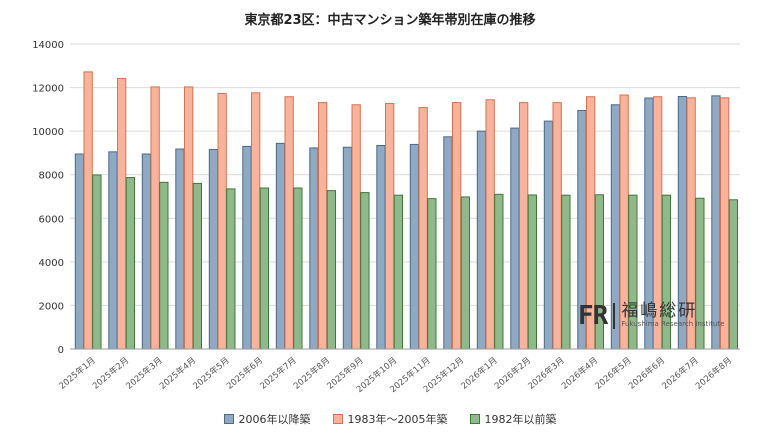 This screenshot has width=780, height=438. What do you see at coordinates (61, 350) in the screenshot?
I see `y-tick-label: 0` at bounding box center [61, 350].